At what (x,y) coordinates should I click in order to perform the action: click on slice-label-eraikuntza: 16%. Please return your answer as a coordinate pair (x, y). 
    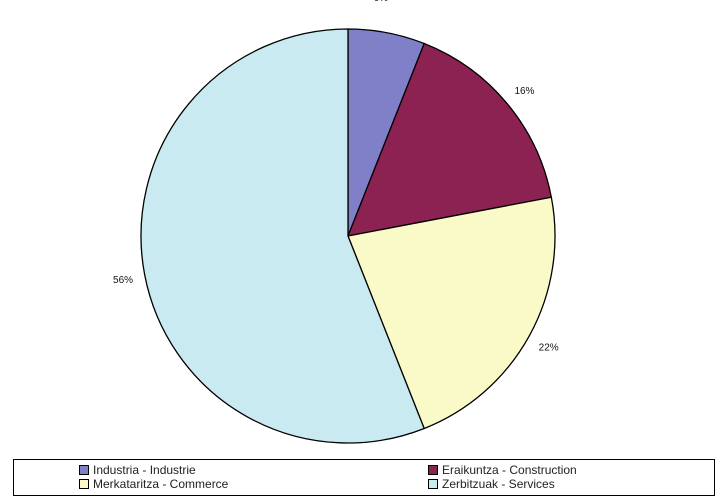
    Looking at the image, I should click on (524, 91).